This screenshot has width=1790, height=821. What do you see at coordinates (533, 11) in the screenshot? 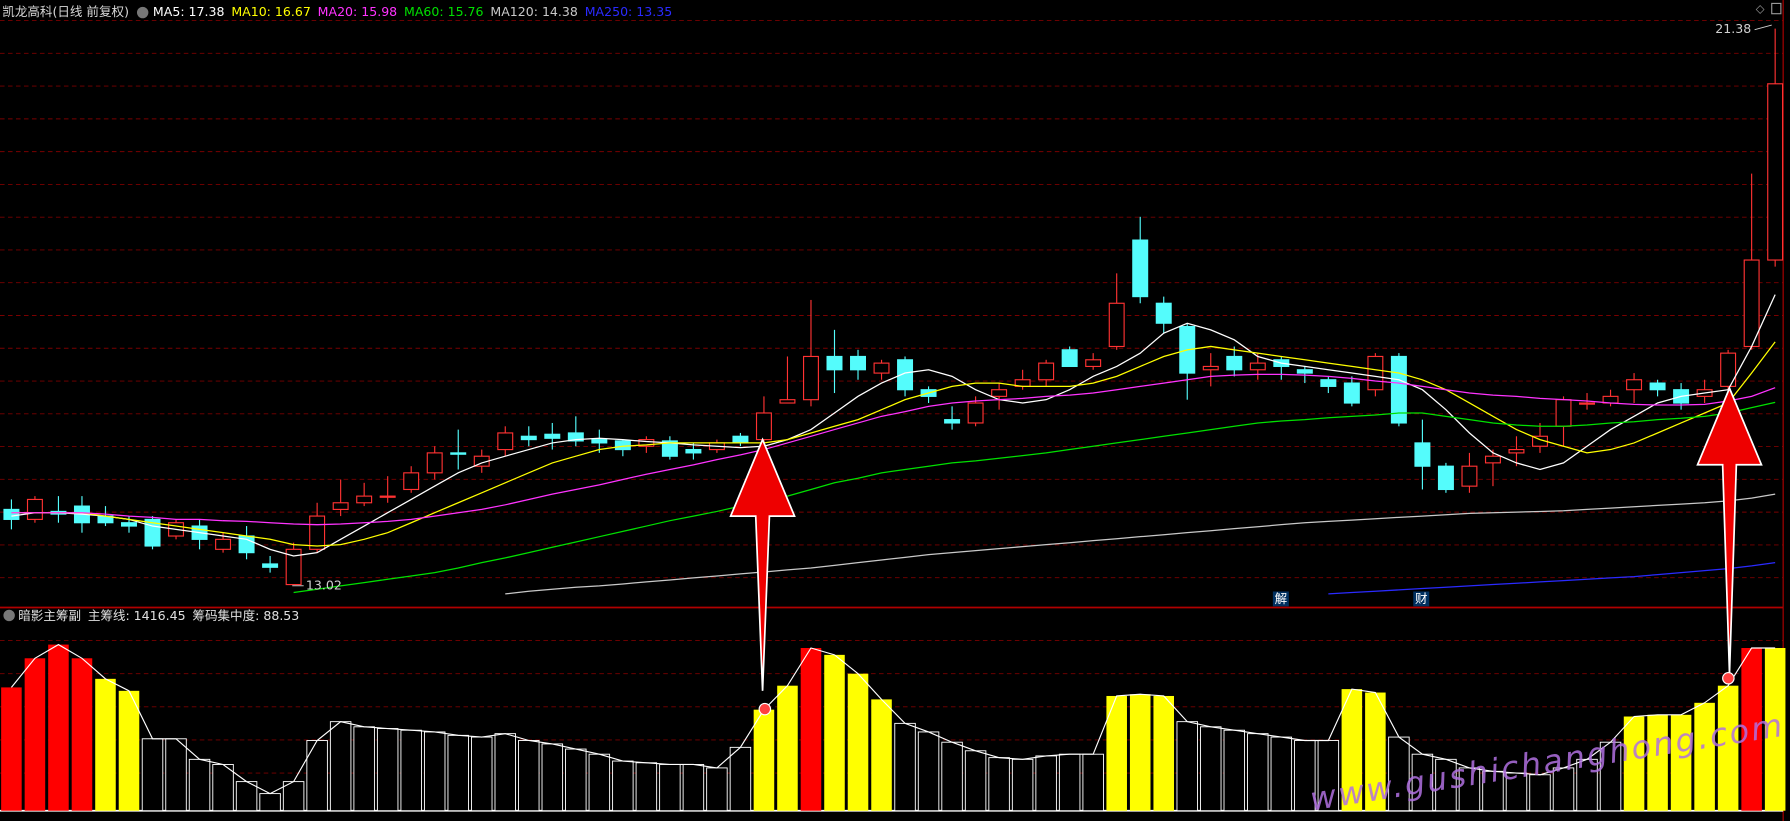
I see `legend-entry: MA120: 14.38` at bounding box center [533, 11].